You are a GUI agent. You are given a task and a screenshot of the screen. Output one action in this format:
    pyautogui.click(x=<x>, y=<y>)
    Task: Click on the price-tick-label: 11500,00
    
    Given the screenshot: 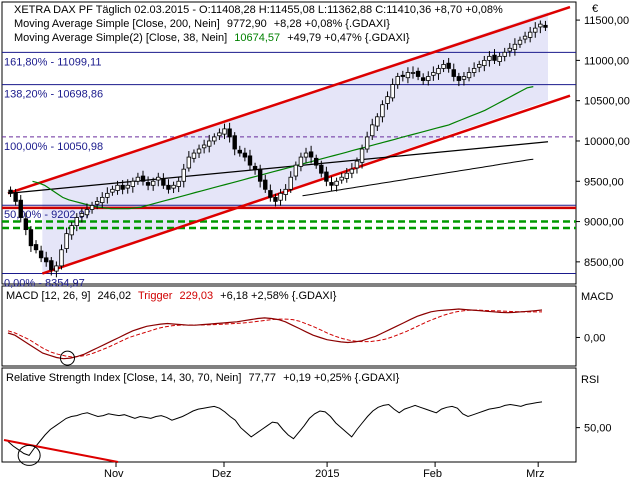 What is the action you would take?
    pyautogui.click(x=606, y=21)
    